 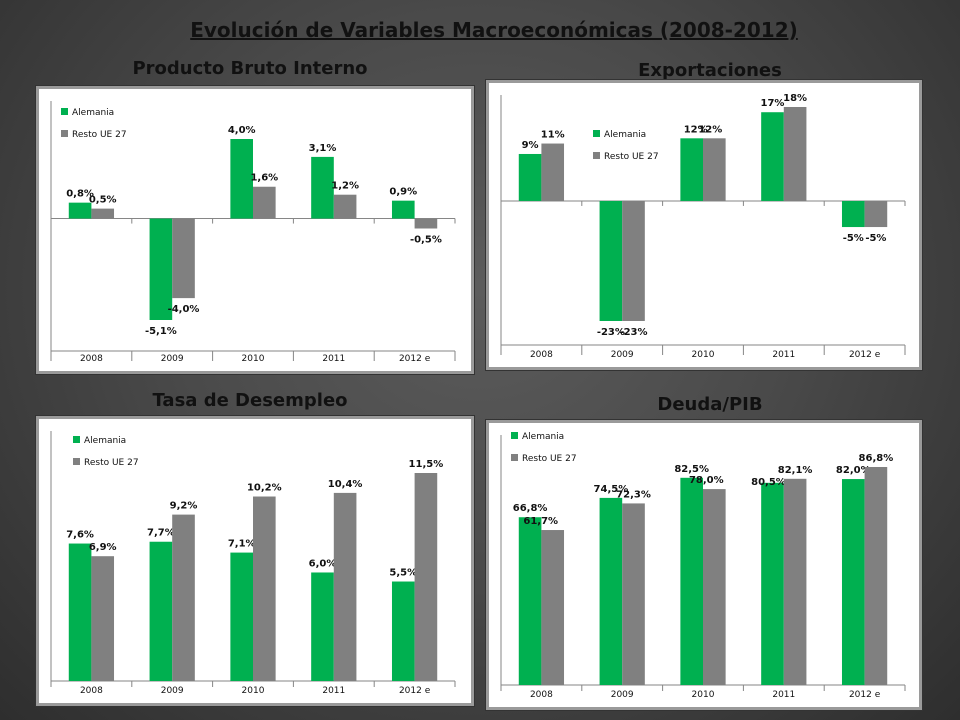 What do you see at coordinates (865, 695) in the screenshot?
I see `deuda-category-label: 2012 e` at bounding box center [865, 695].